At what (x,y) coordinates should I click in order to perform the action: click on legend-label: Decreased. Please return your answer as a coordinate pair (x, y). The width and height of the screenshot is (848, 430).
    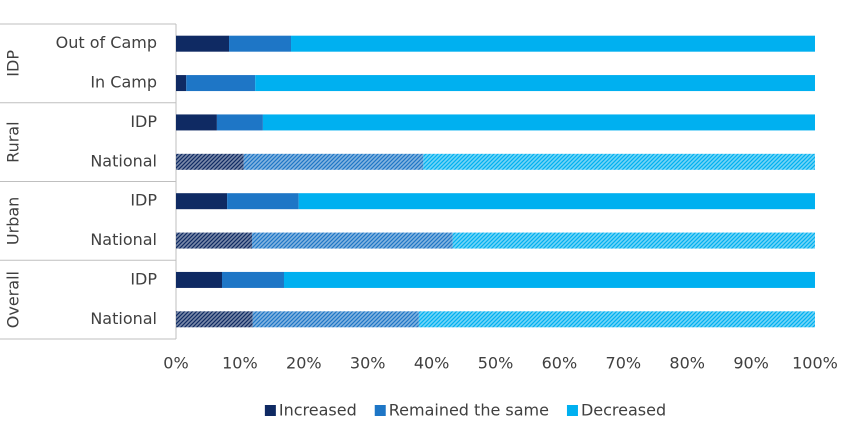
    Looking at the image, I should click on (623, 410).